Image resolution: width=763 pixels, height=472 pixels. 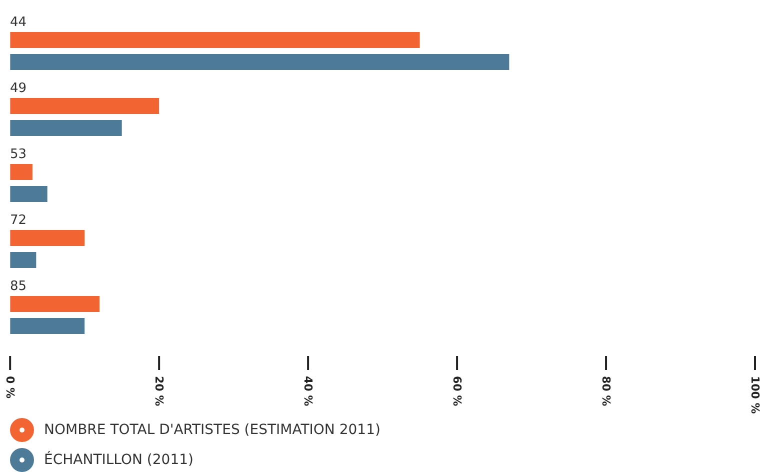 What do you see at coordinates (18, 88) in the screenshot?
I see `y-tick-label: 49` at bounding box center [18, 88].